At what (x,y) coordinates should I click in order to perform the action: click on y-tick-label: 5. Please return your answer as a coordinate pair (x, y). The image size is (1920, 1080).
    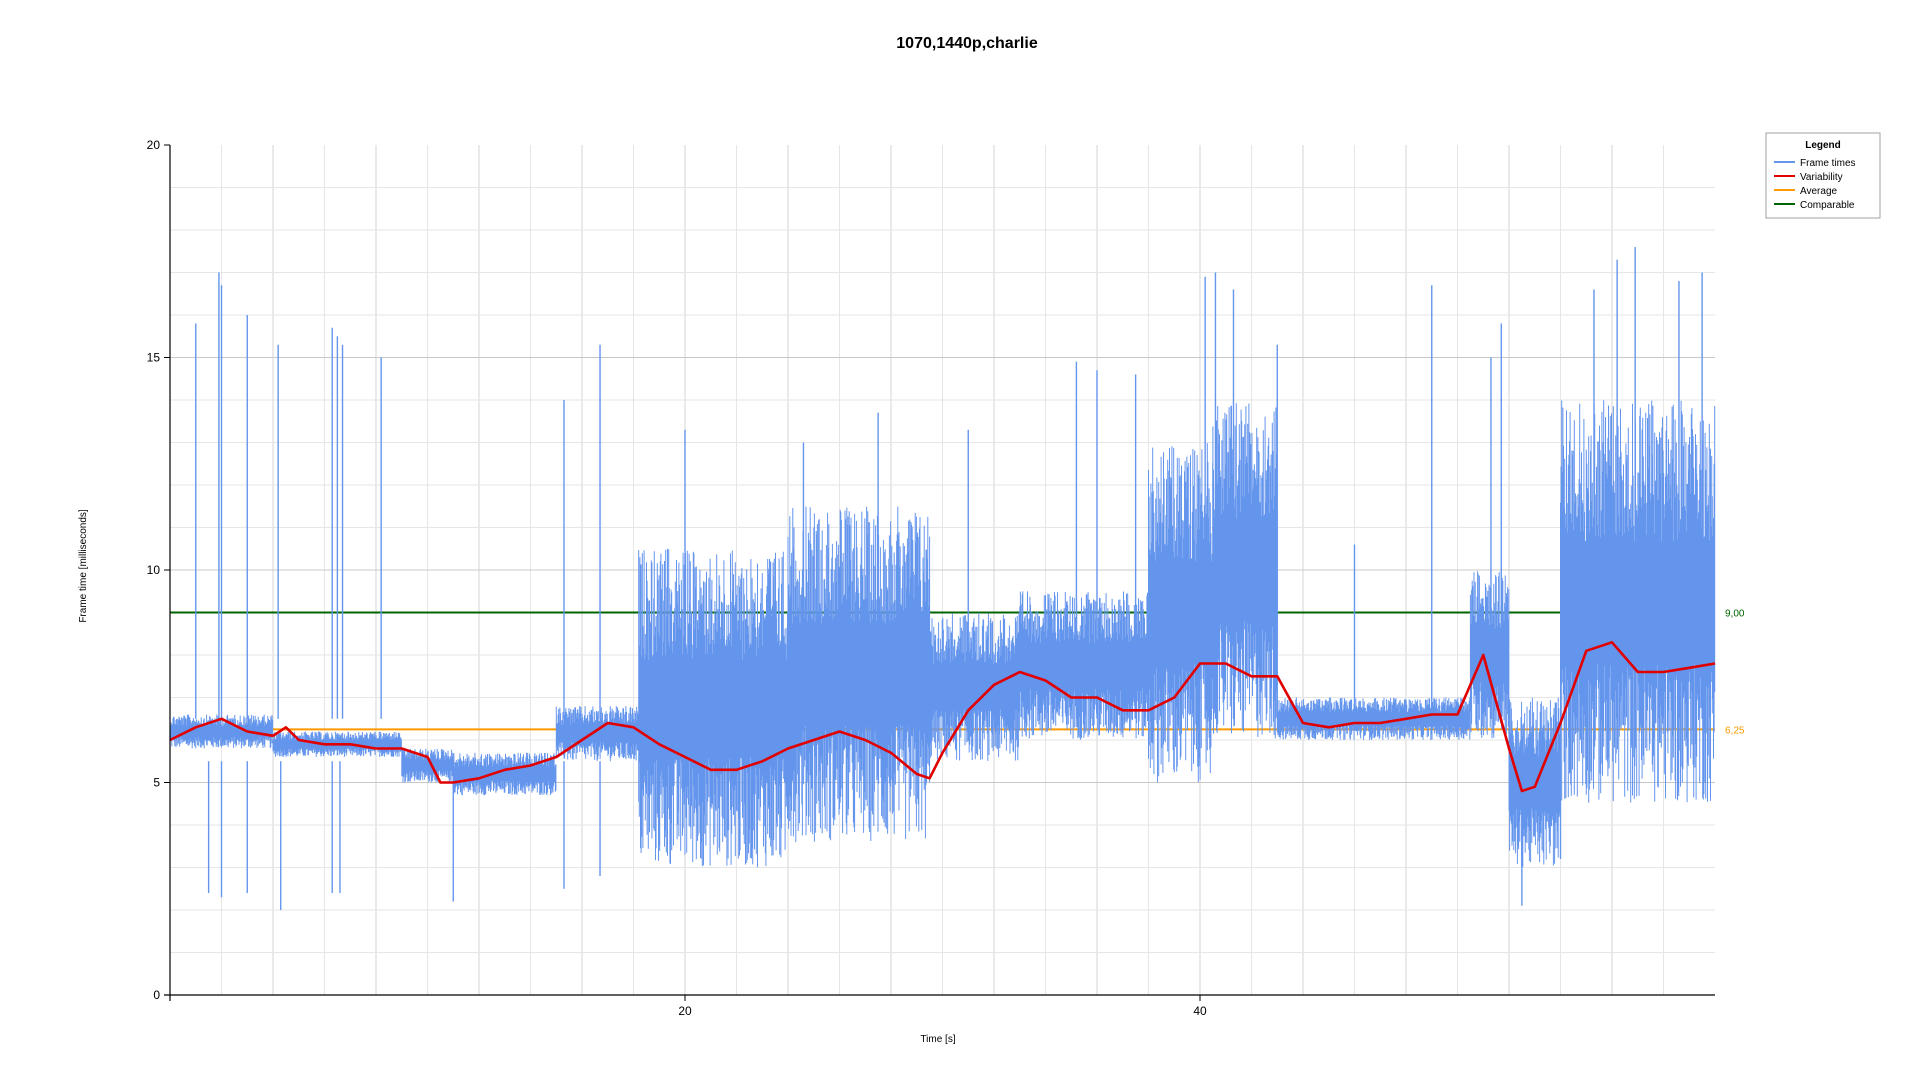
    Looking at the image, I should click on (156, 783).